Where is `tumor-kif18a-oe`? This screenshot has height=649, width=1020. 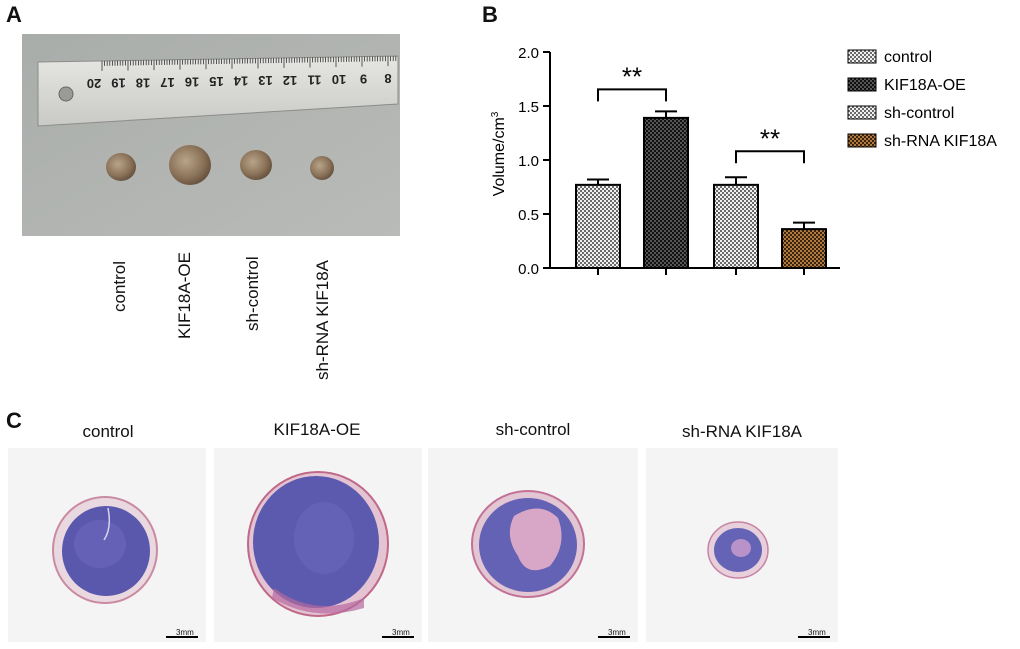 tumor-kif18a-oe is located at coordinates (190, 165).